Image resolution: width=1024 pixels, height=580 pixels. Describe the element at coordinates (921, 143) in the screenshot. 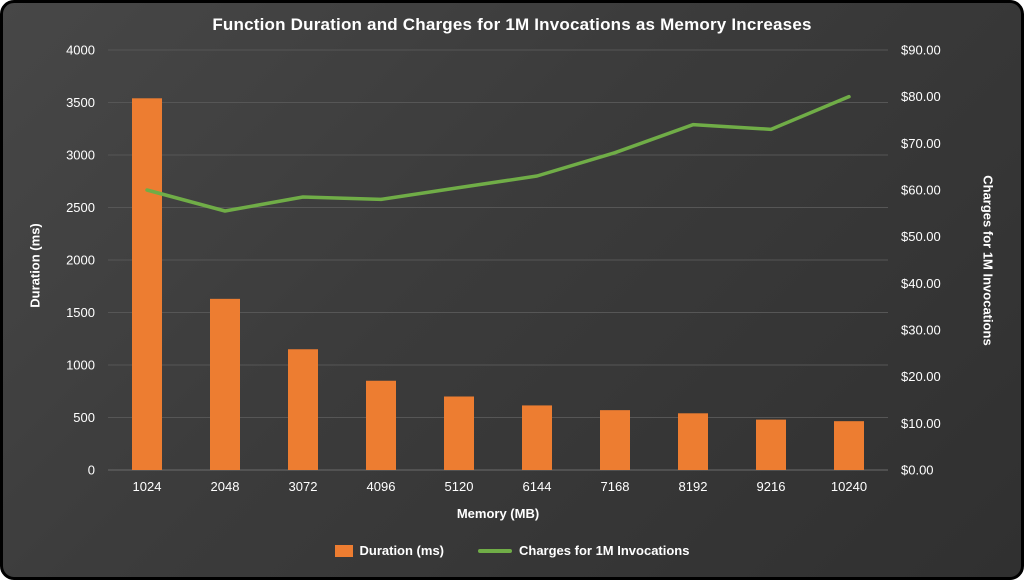

I see `right-axis-tick: $70.00` at that location.